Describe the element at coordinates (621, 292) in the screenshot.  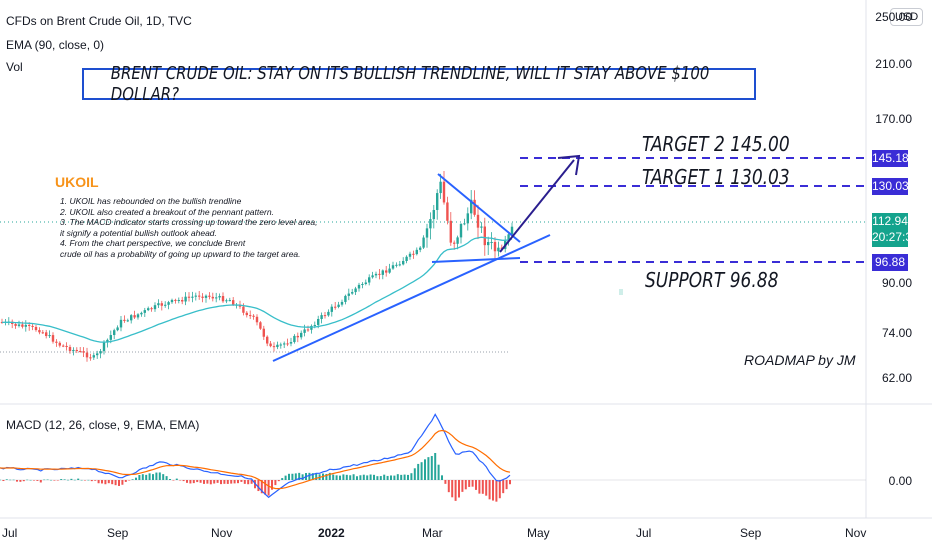
I see `volume-marker` at that location.